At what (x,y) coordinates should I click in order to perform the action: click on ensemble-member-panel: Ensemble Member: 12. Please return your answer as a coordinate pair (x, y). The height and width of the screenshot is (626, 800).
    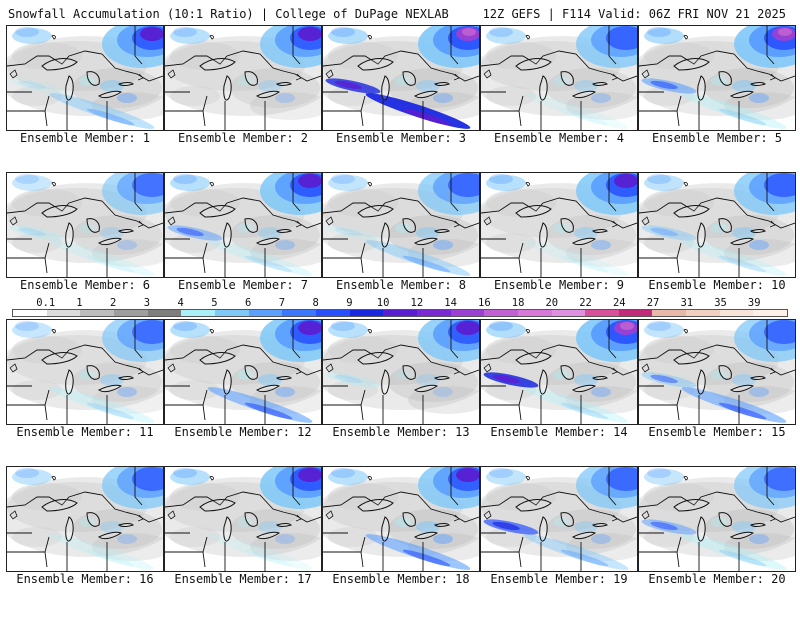
    Looking at the image, I should click on (243, 399).